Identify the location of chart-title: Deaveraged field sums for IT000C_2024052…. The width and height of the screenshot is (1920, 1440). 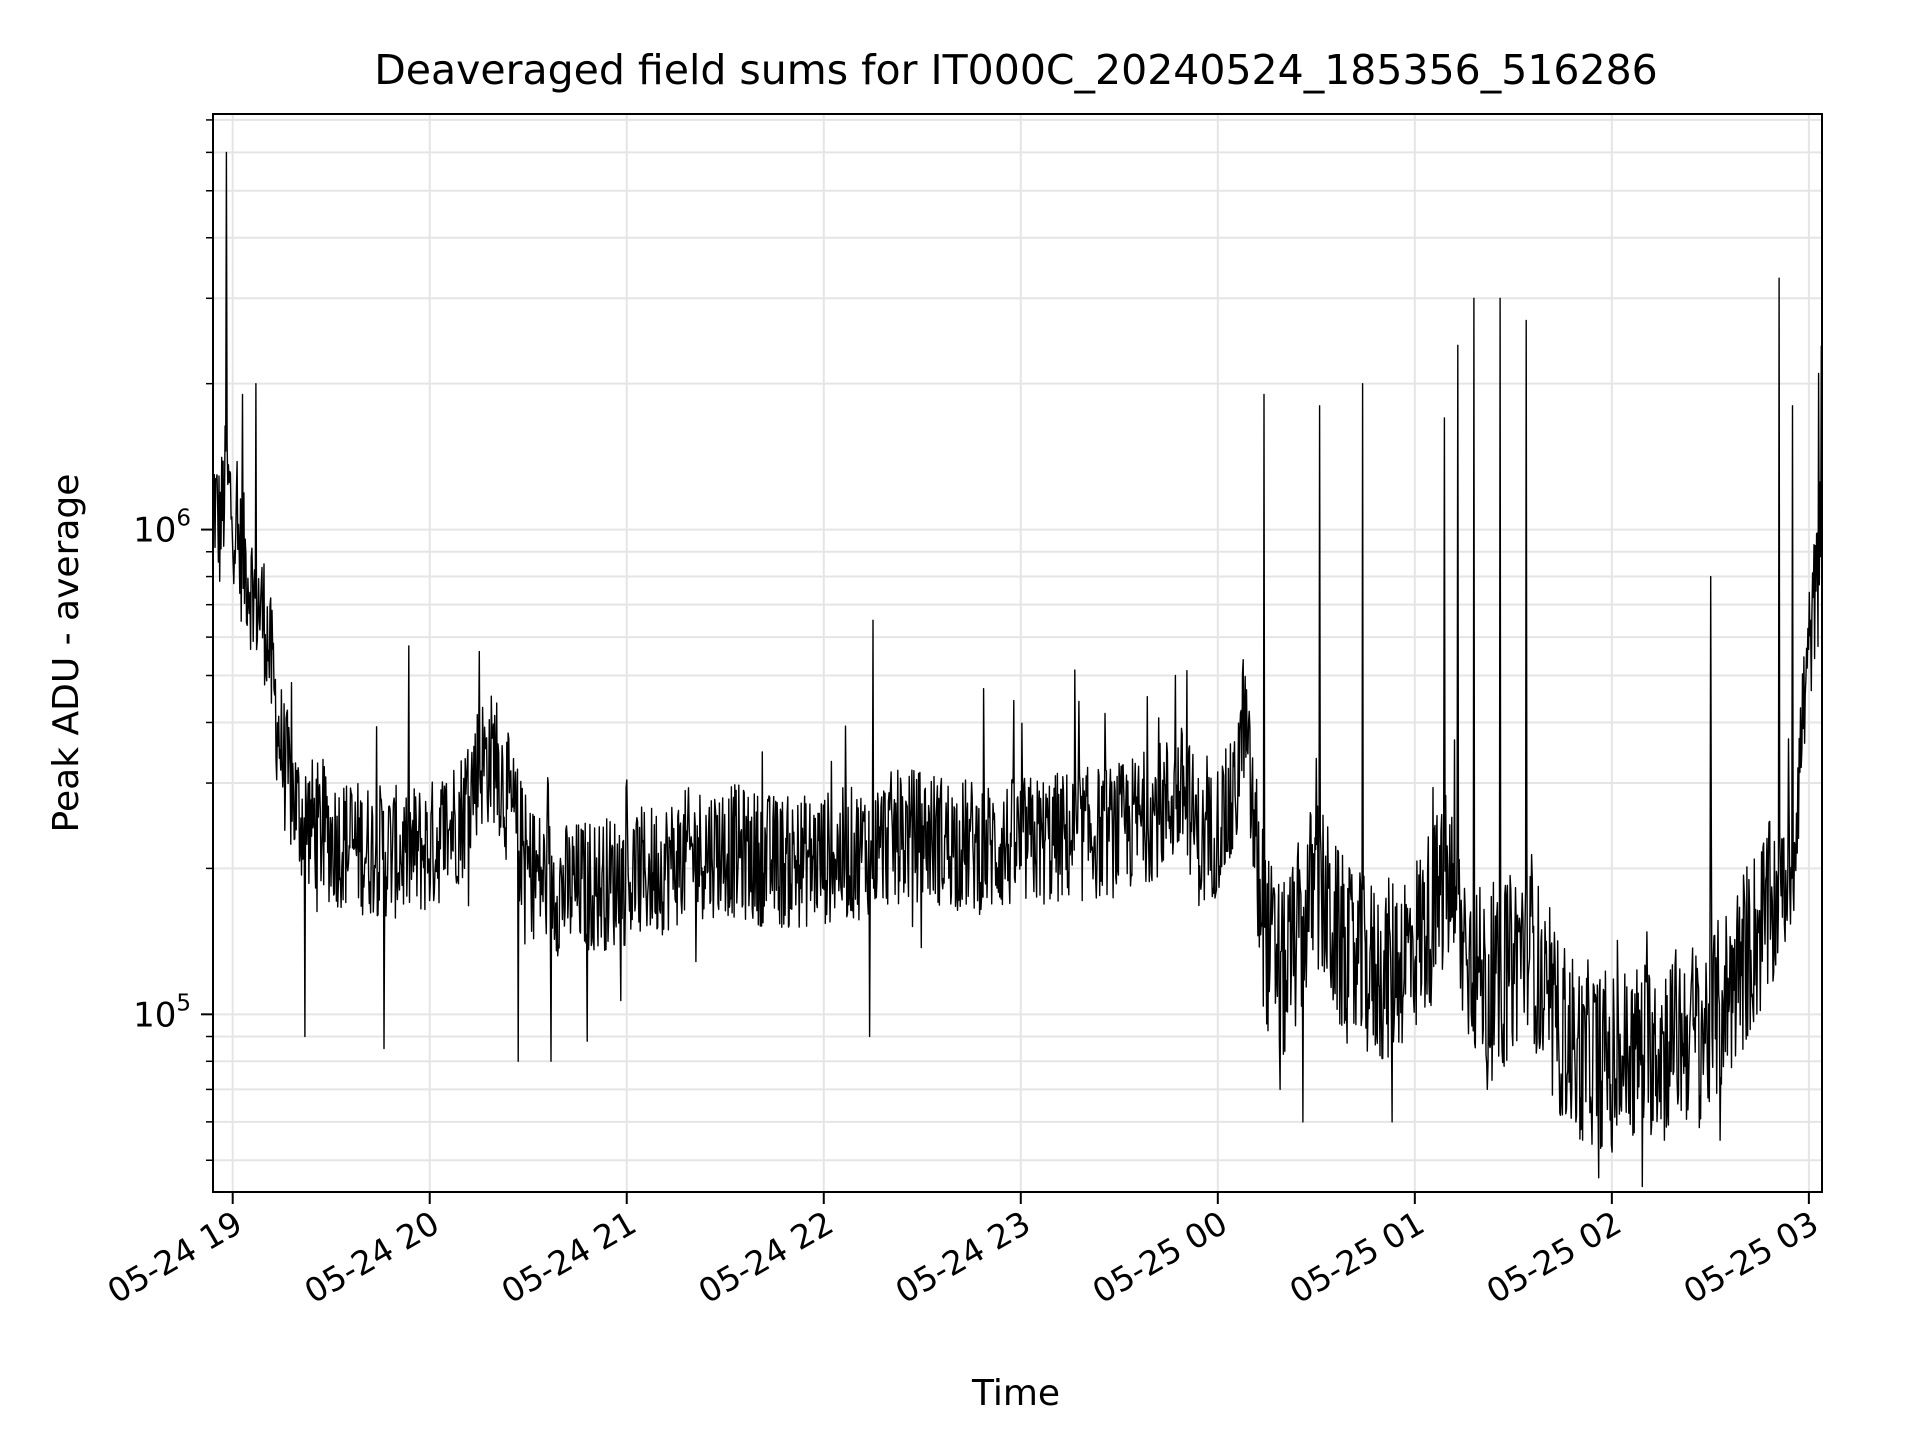
(1016, 70).